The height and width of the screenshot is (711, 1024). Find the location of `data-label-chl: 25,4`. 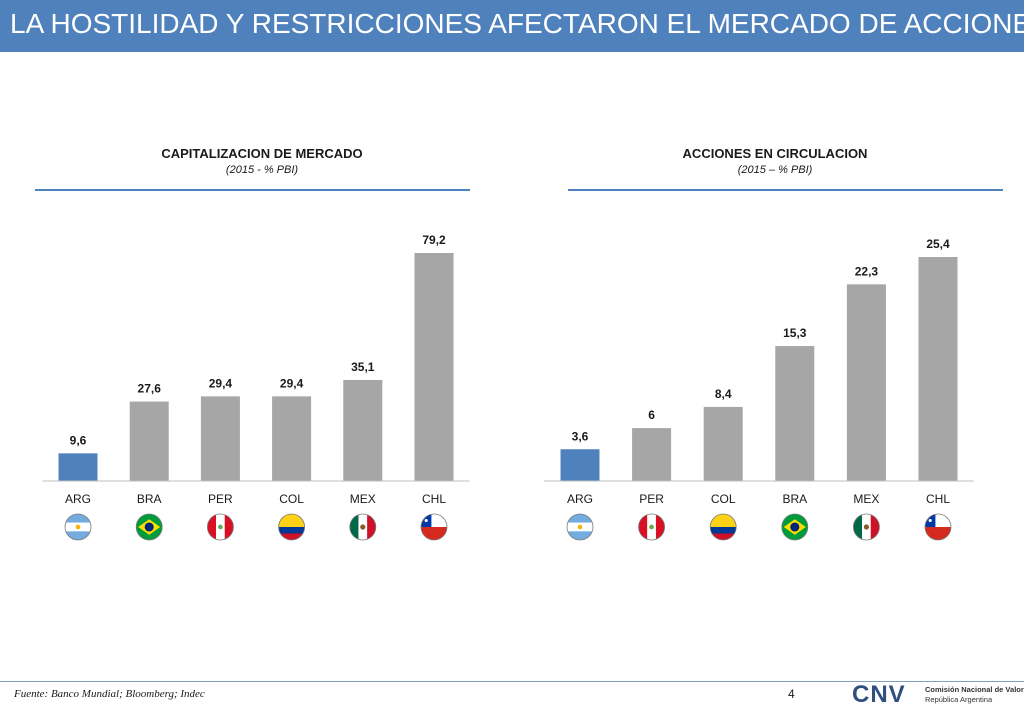

data-label-chl: 25,4 is located at coordinates (938, 244).